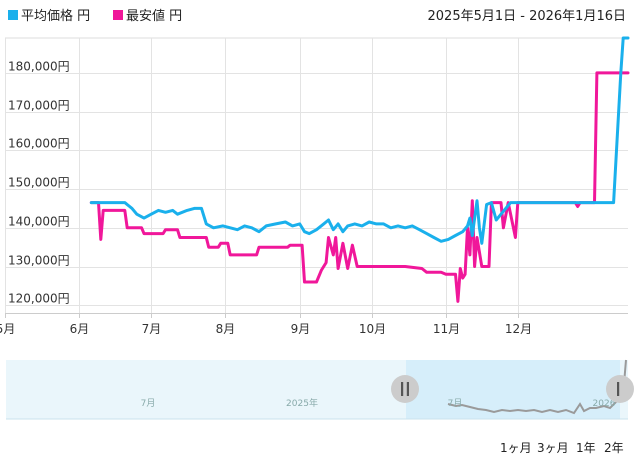  Describe the element at coordinates (152, 329) in the screenshot. I see `x-tick-label: 7月` at that location.